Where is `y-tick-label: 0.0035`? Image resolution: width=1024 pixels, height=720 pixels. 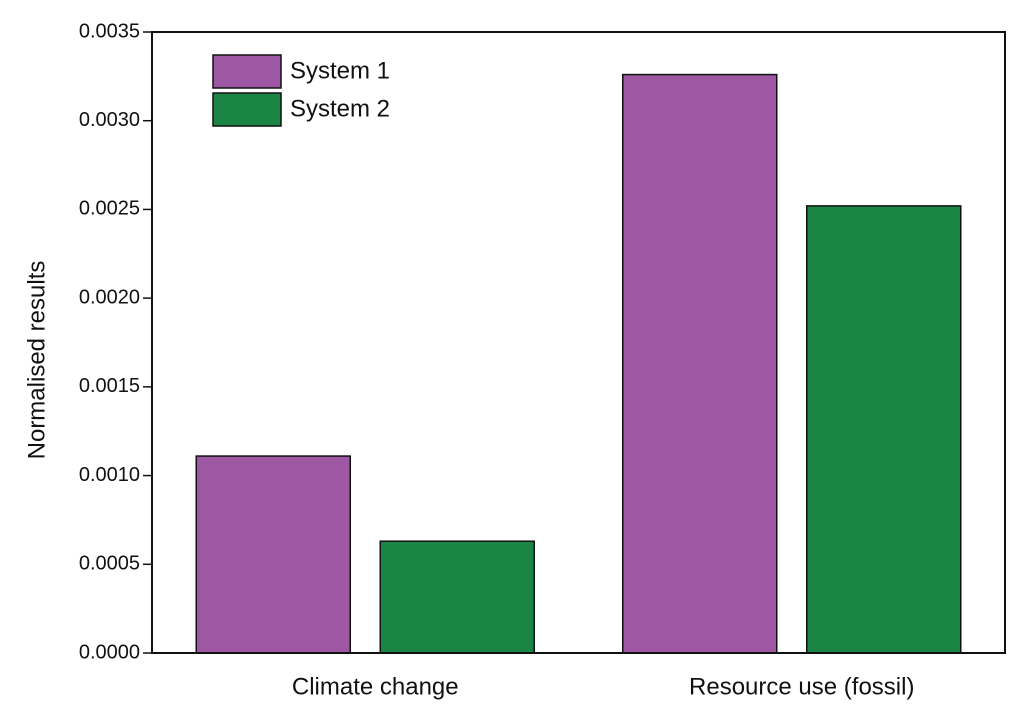
y-tick-label: 0.0035 is located at coordinates (109, 31).